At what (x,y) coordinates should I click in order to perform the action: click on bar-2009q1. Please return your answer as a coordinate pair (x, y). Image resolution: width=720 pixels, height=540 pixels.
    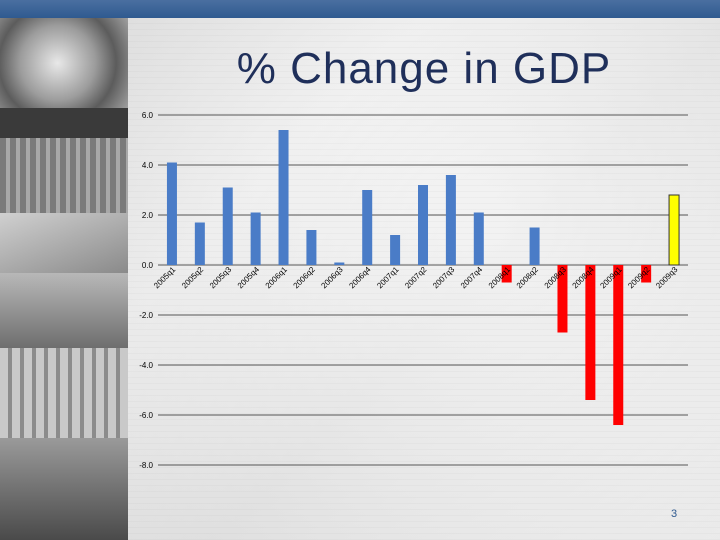
    Looking at the image, I should click on (618, 345).